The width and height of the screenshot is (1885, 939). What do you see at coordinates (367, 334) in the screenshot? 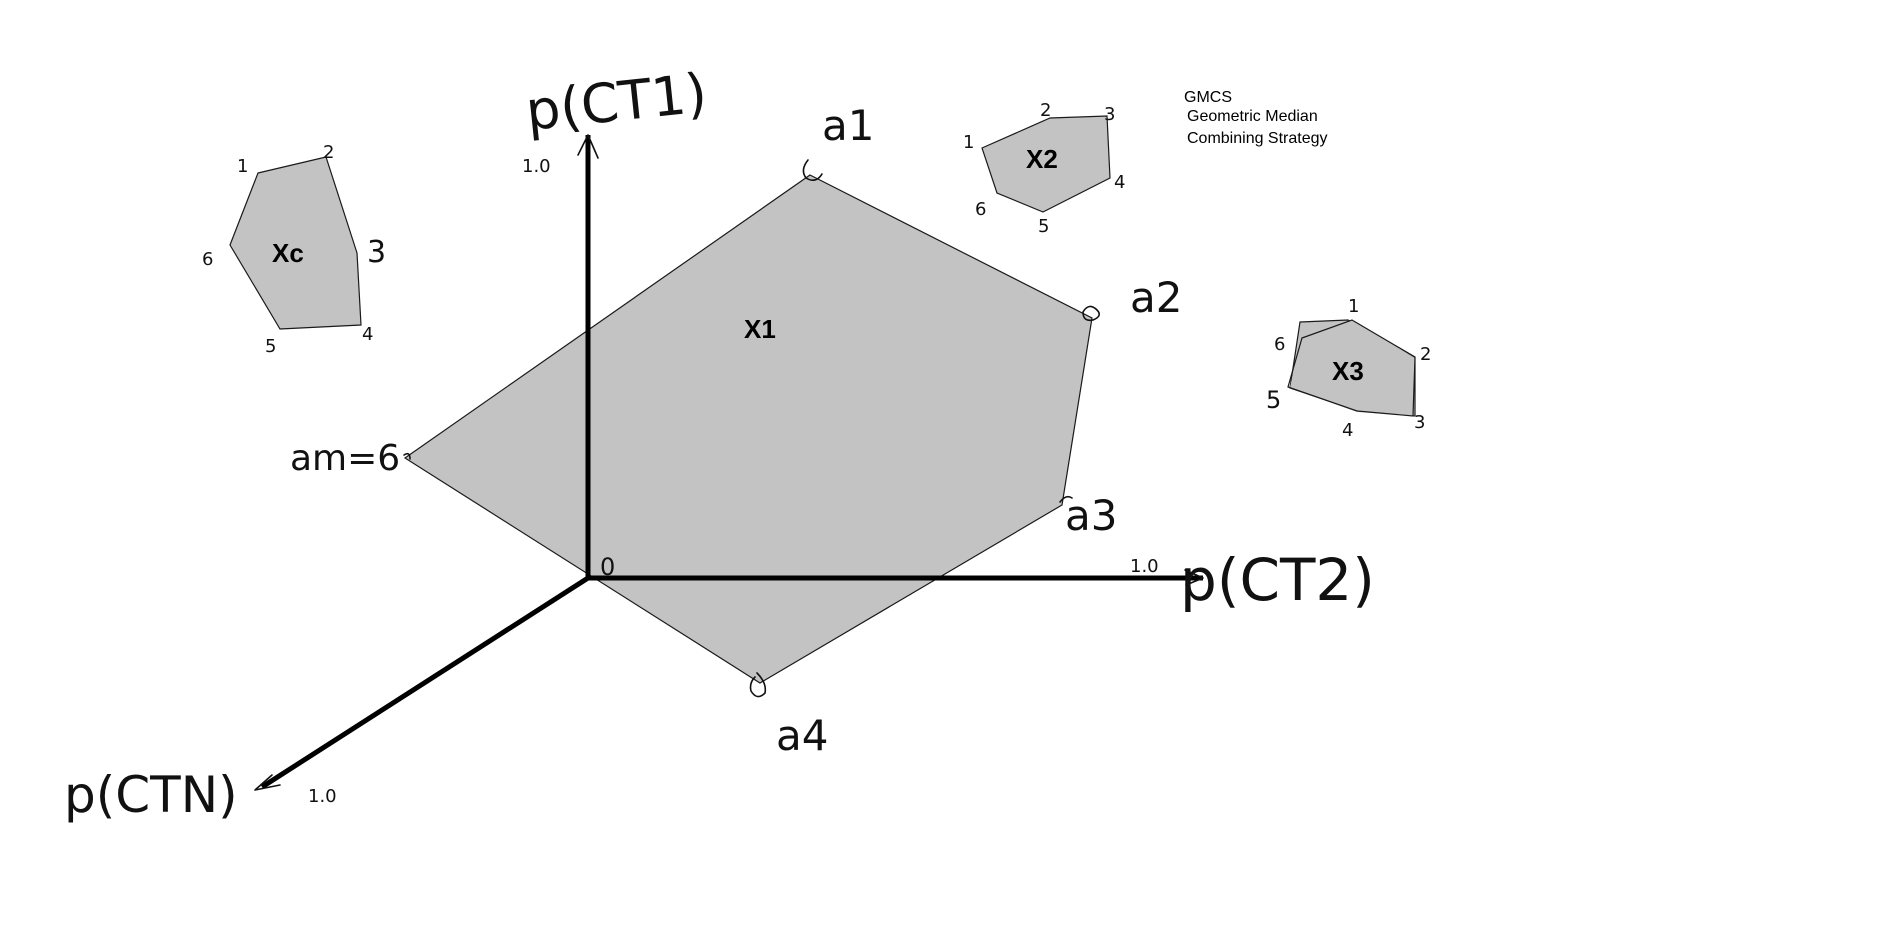
I see `xc-vertex-4: 4` at bounding box center [367, 334].